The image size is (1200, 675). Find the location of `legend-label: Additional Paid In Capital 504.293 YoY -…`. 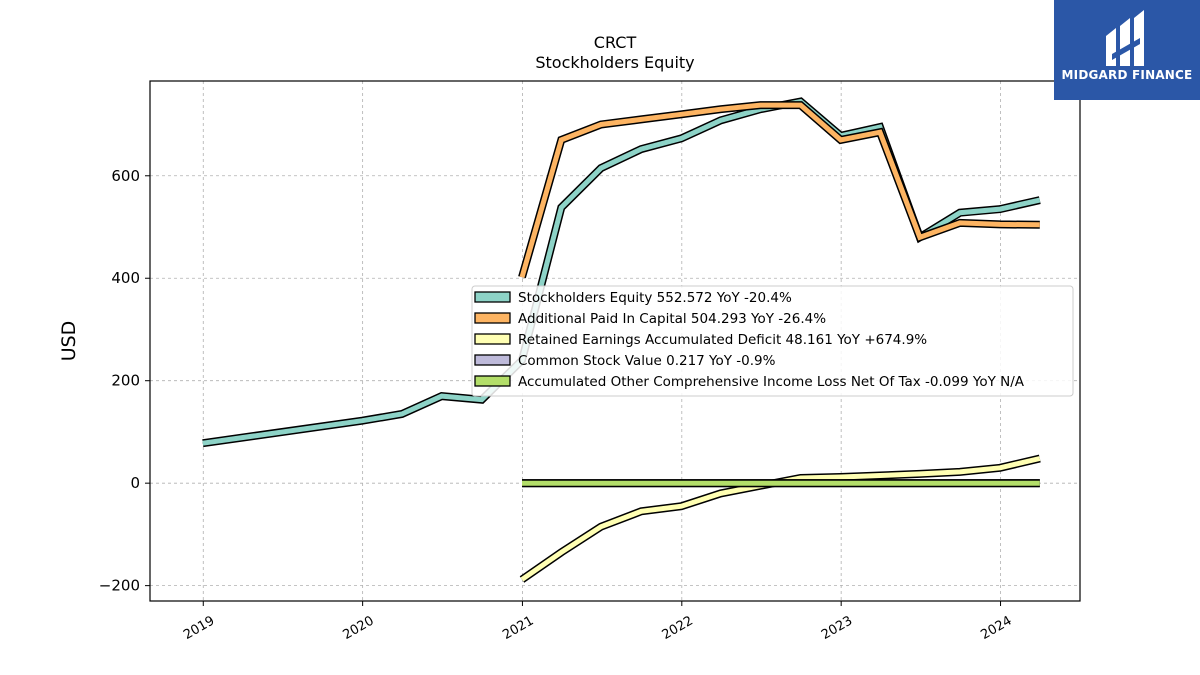

legend-label: Additional Paid In Capital 504.293 YoY -… is located at coordinates (672, 319).